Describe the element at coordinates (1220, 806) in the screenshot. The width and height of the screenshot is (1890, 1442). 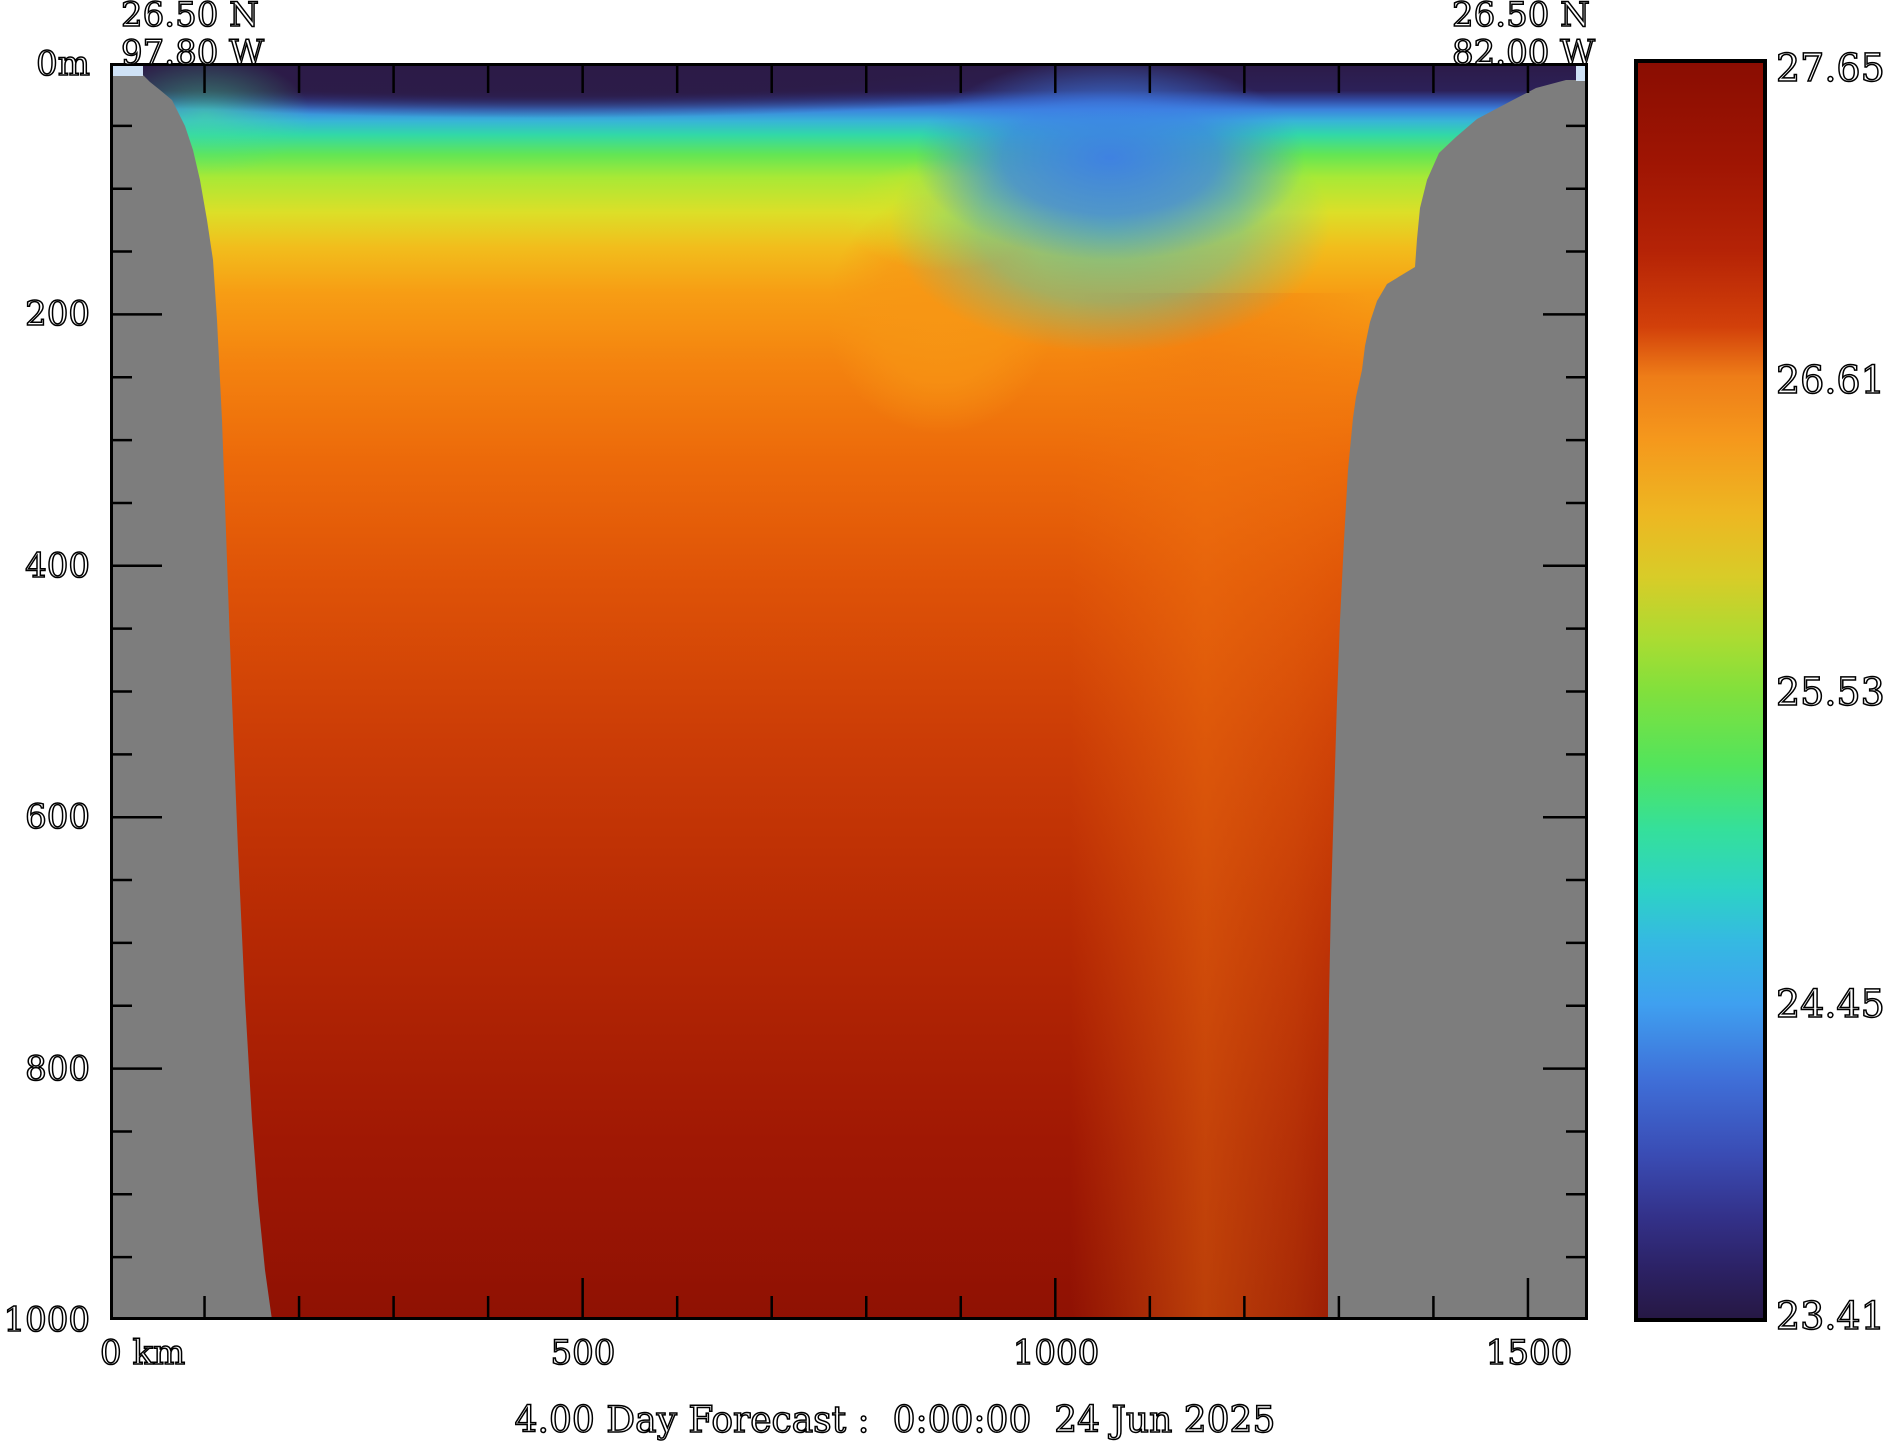
I see `orange-descending-column` at that location.